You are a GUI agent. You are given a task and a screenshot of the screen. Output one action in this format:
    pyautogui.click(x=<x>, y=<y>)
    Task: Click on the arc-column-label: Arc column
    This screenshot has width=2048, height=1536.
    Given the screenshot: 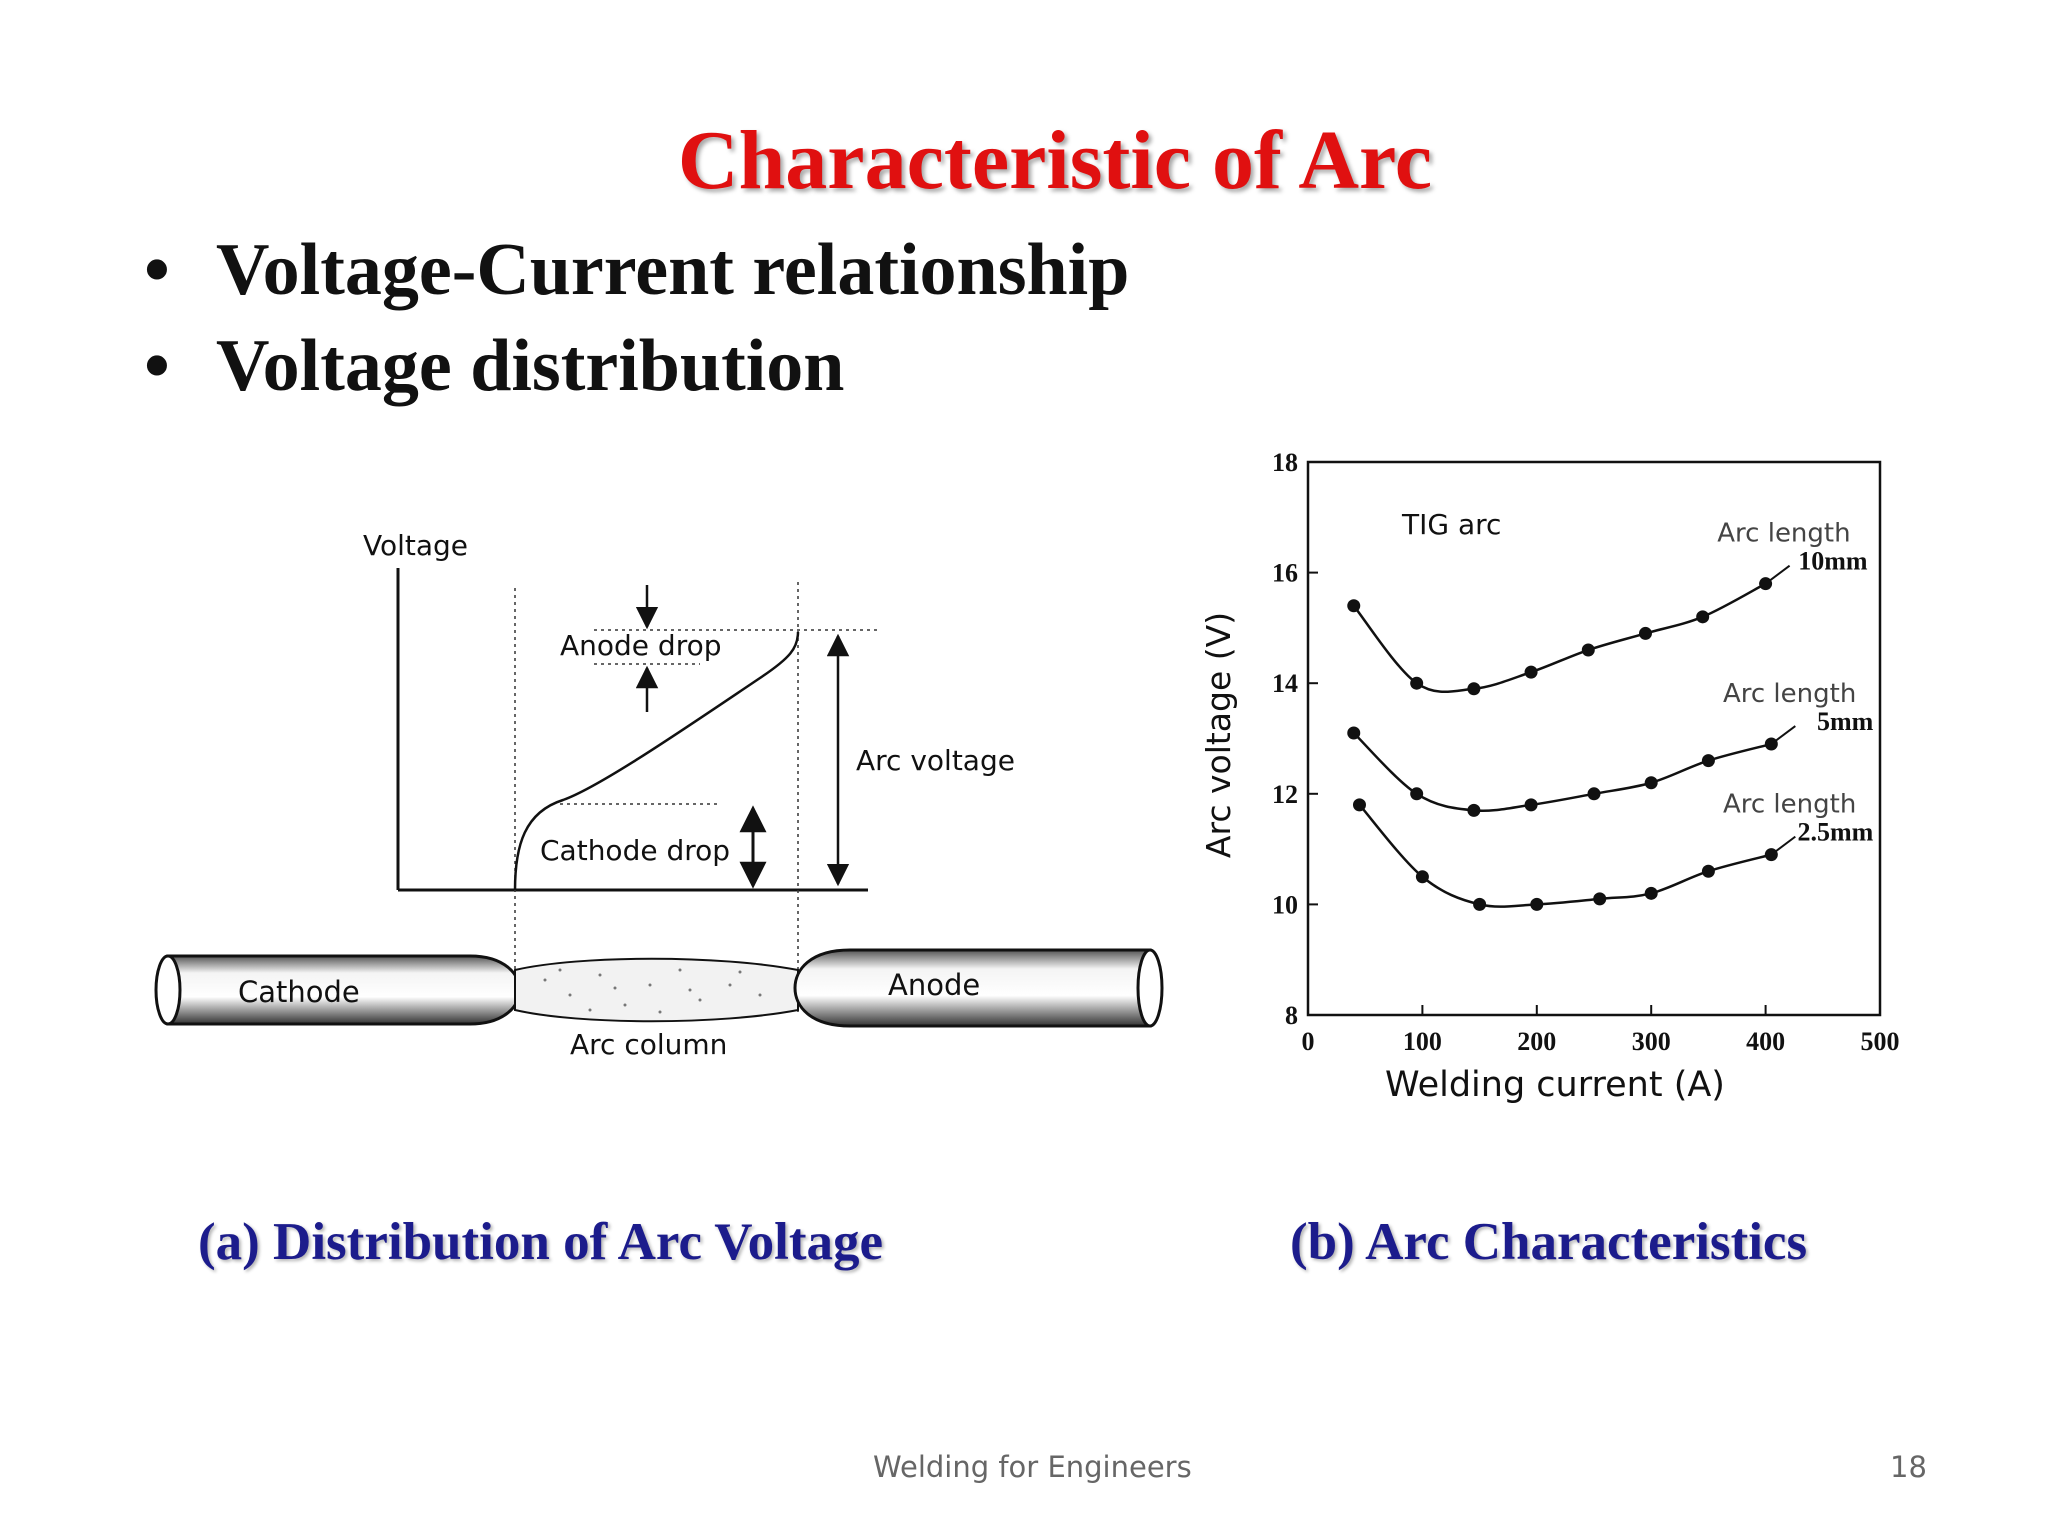 What is the action you would take?
    pyautogui.click(x=648, y=1044)
    